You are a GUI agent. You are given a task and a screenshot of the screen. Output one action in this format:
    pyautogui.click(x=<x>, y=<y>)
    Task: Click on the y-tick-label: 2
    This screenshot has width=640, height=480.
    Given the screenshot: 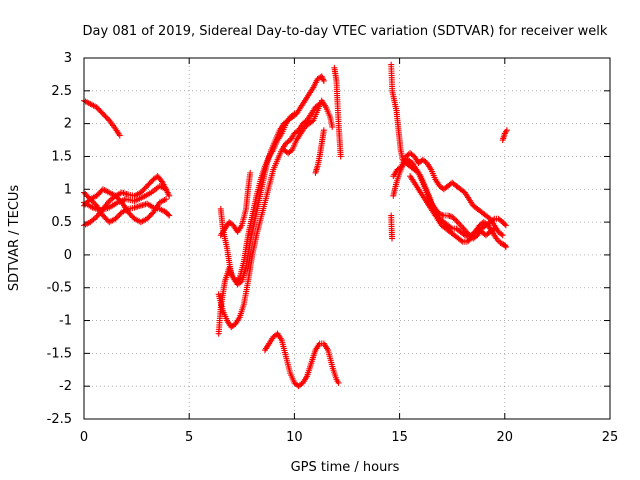 What is the action you would take?
    pyautogui.click(x=68, y=124)
    